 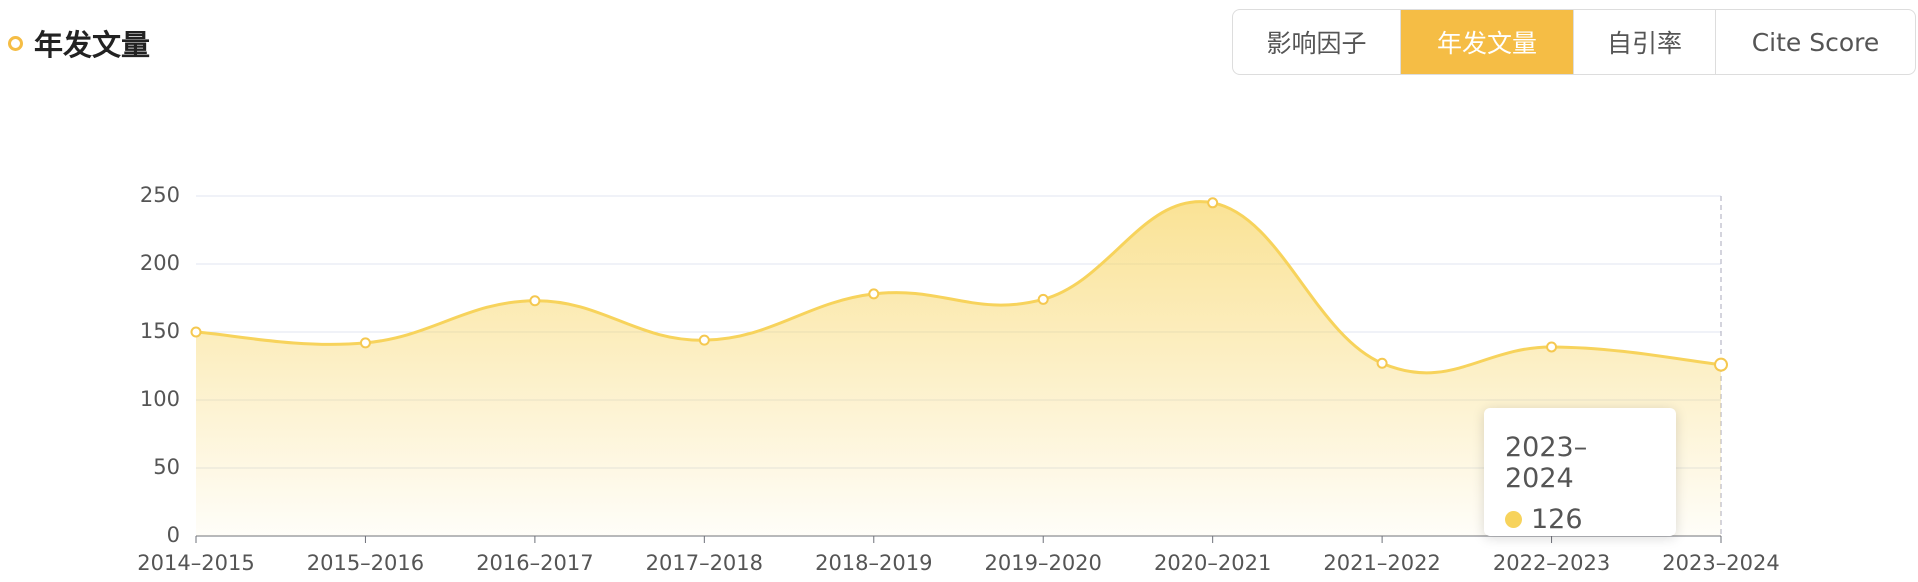 I want to click on tooltip: 2023–2024 126, so click(x=1580, y=472).